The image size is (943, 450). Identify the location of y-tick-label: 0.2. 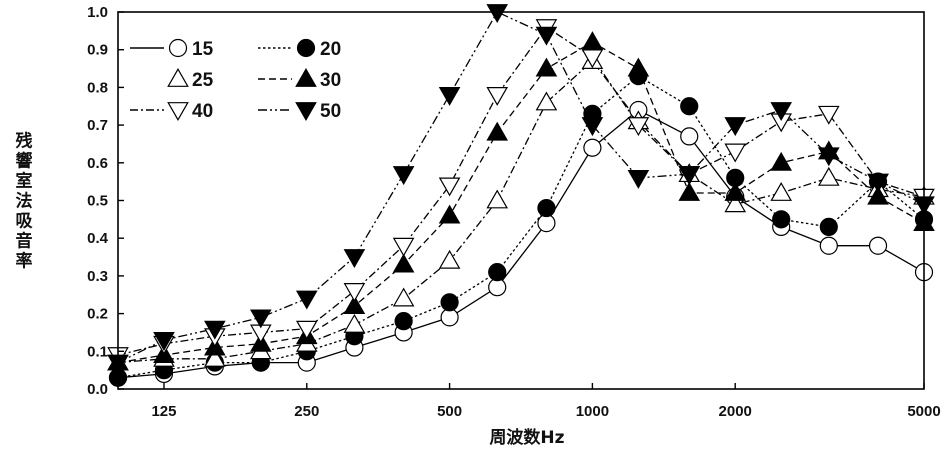
(97, 314).